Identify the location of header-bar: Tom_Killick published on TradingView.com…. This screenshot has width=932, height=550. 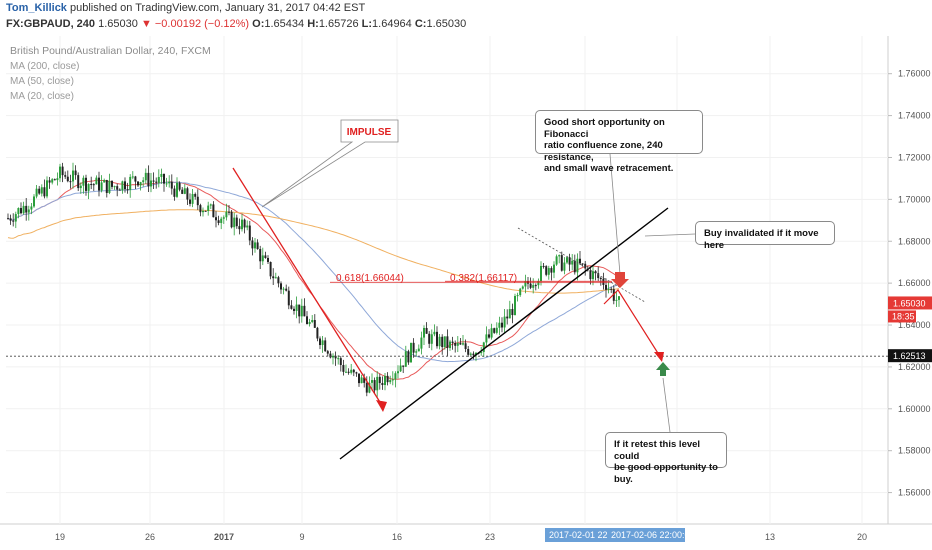
(466, 17).